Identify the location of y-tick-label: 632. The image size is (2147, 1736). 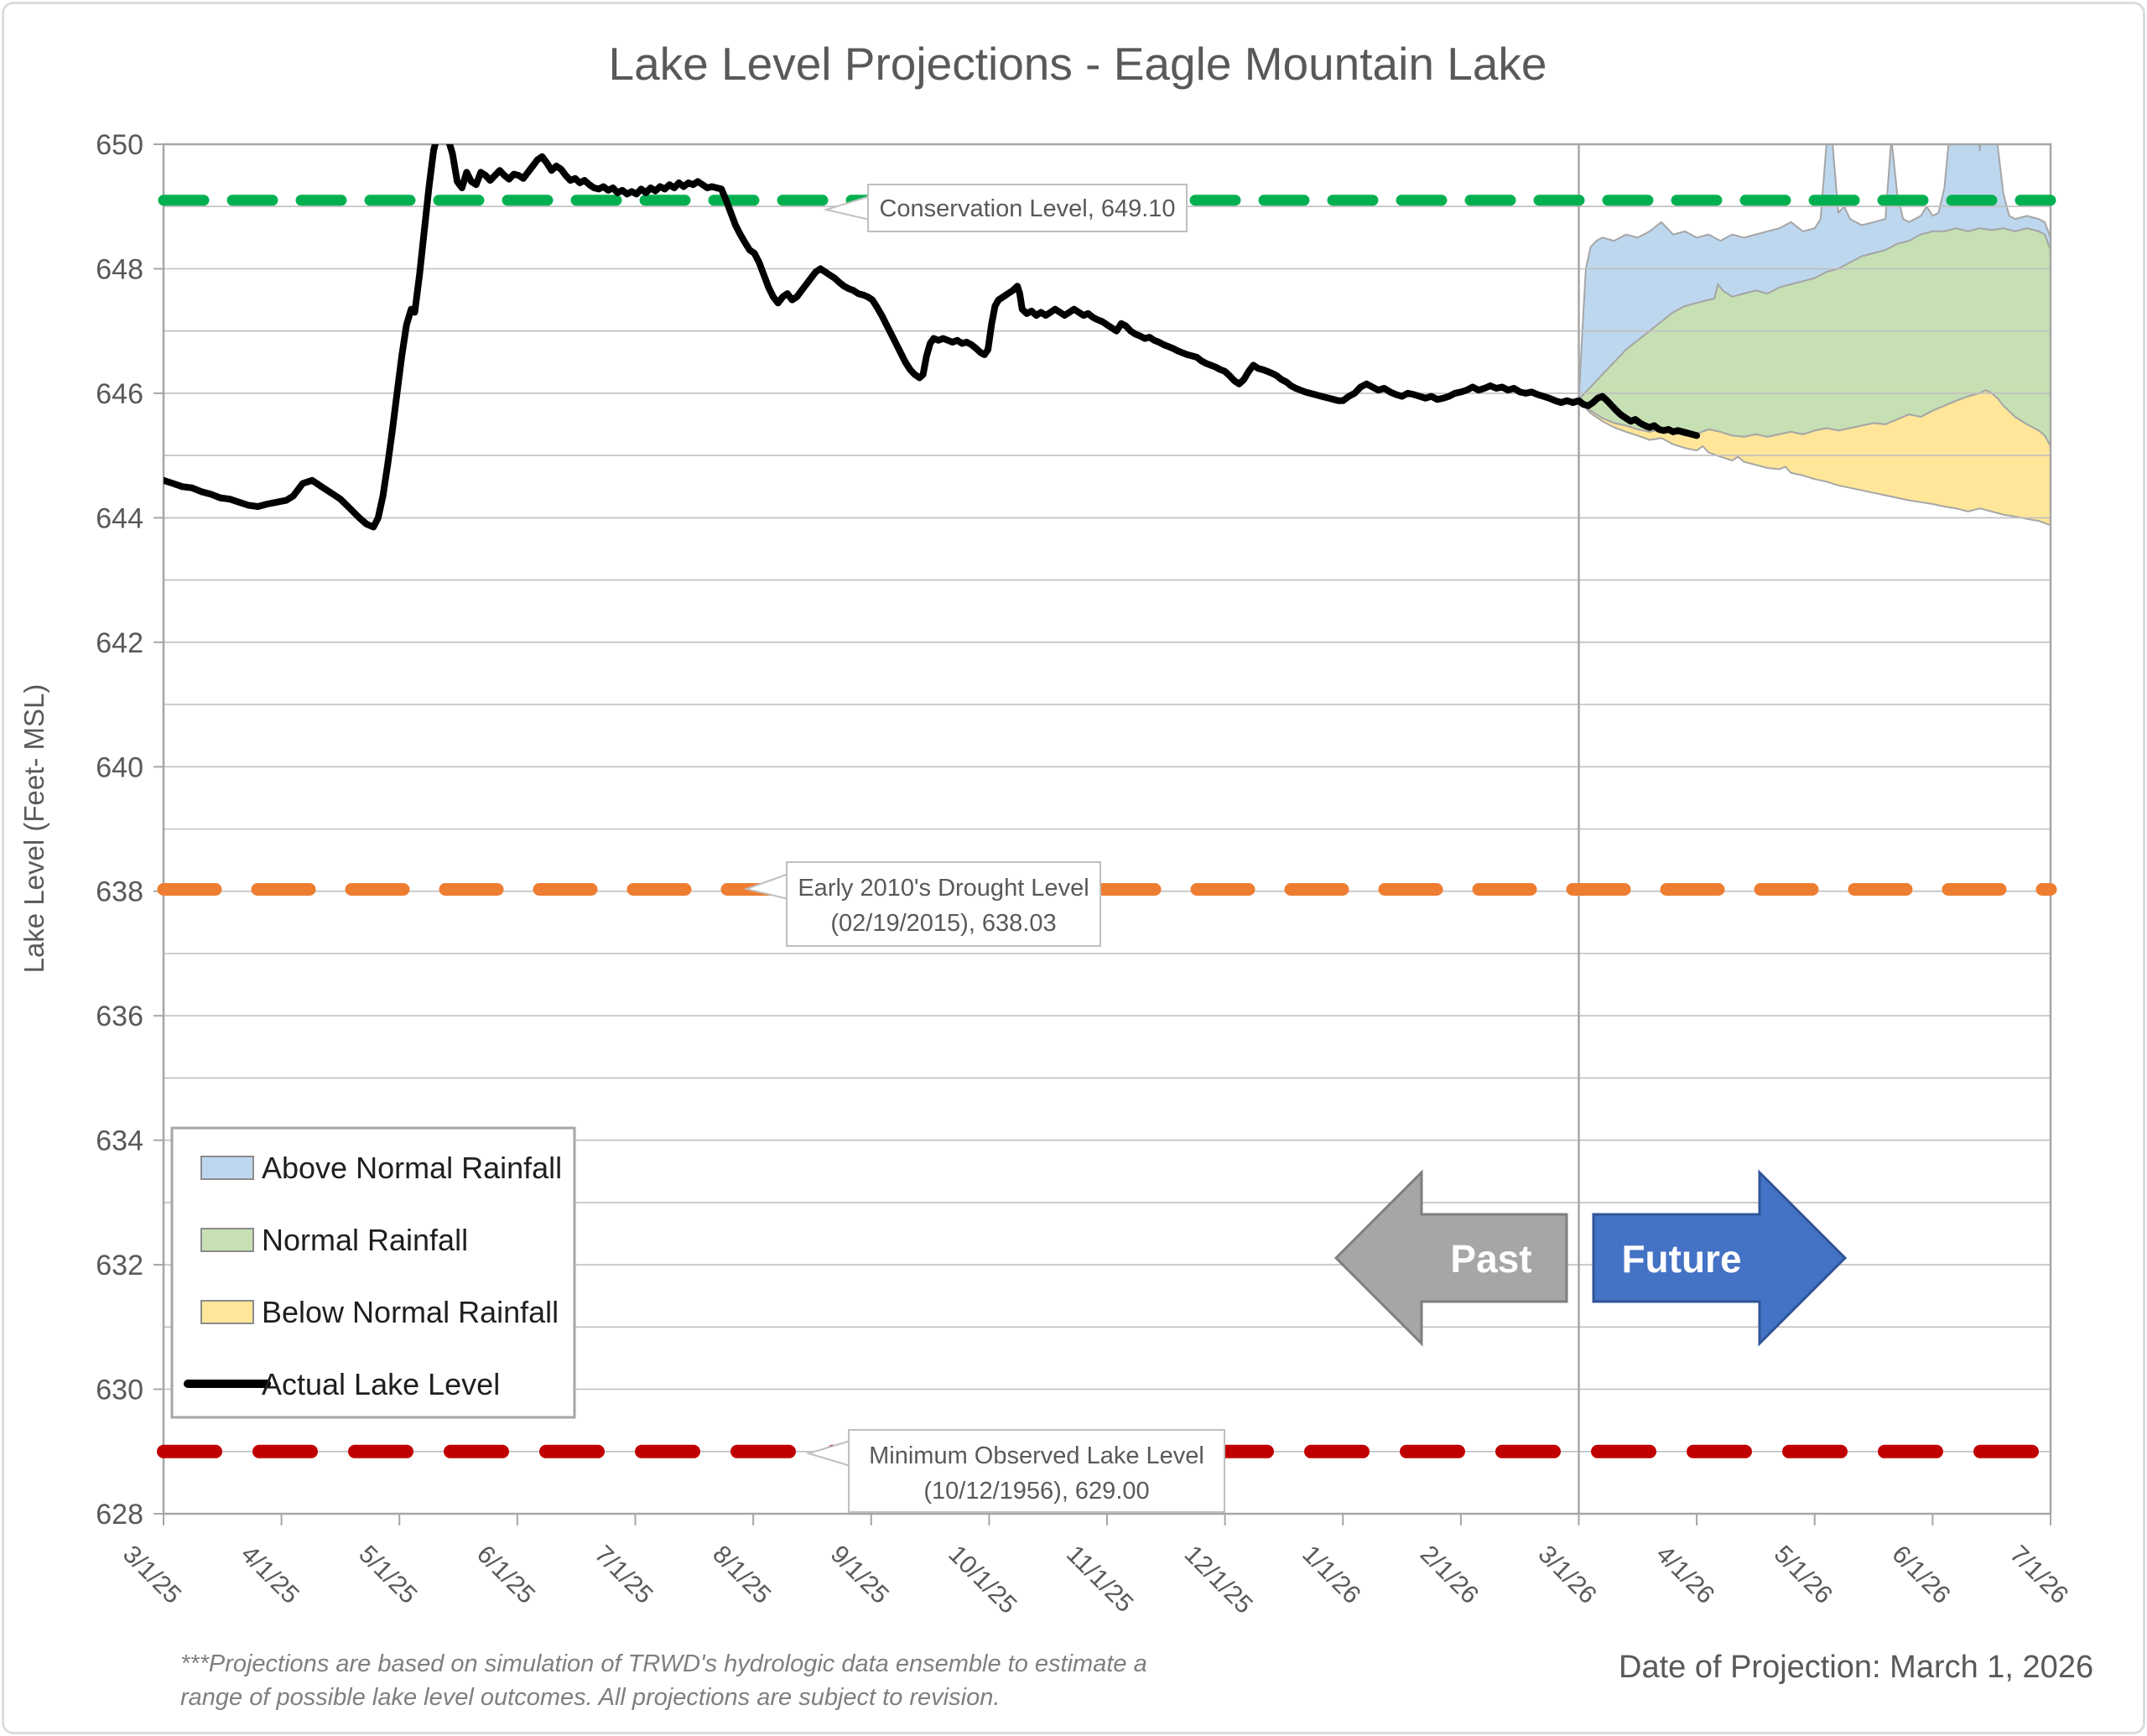
(119, 1265).